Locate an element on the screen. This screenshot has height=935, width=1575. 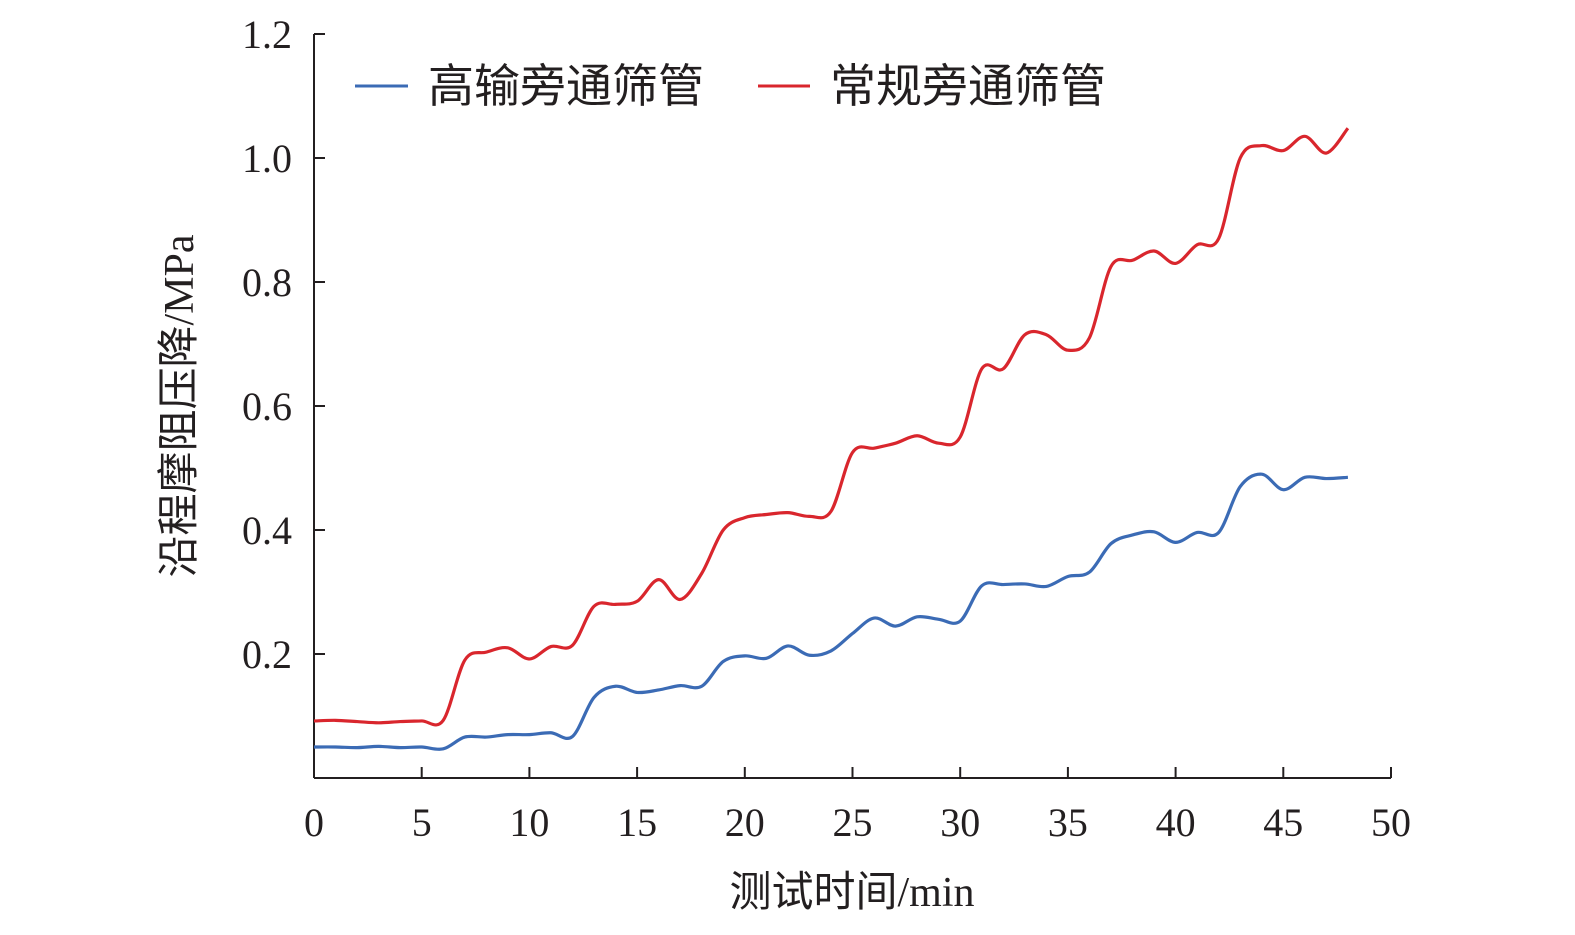
x-tick-label: 5 is located at coordinates (422, 822).